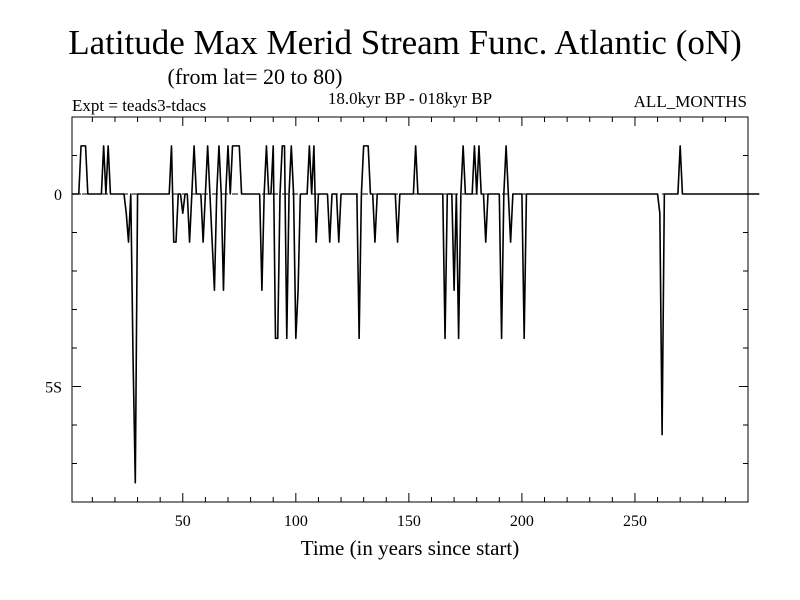  I want to click on x-tick-label: 250, so click(635, 521).